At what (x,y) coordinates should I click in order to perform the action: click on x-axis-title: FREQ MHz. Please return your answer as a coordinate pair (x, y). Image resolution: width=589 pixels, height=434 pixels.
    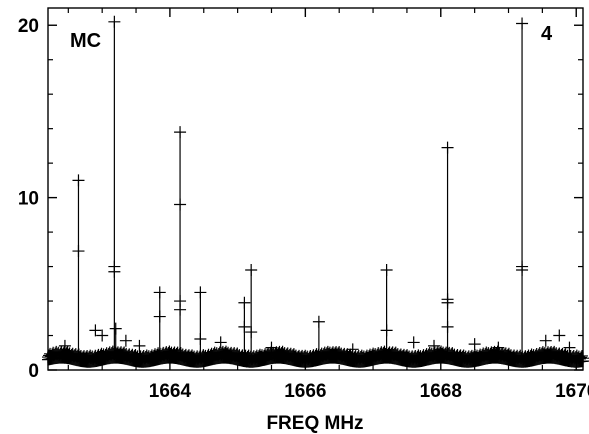
    Looking at the image, I should click on (314, 423).